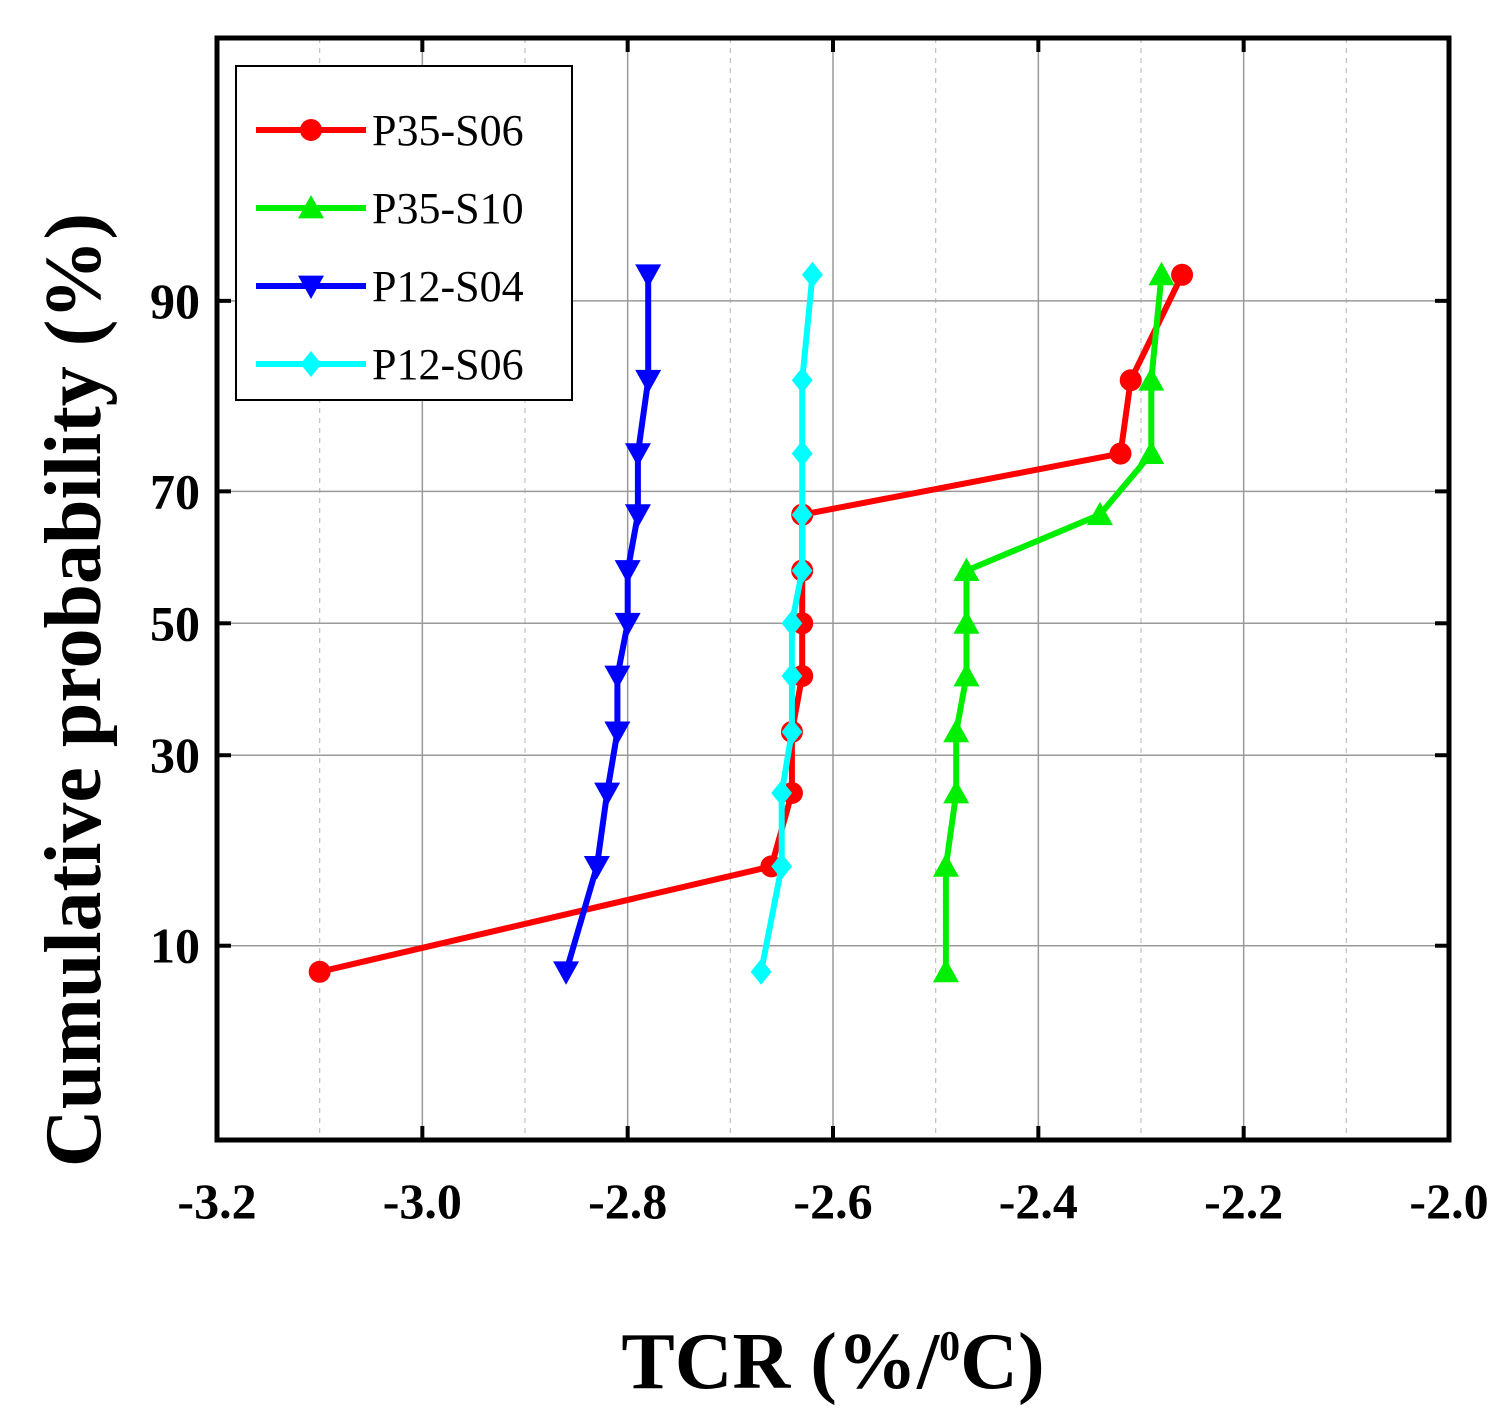 The width and height of the screenshot is (1512, 1410). I want to click on series-p12-s06, so click(786, 623).